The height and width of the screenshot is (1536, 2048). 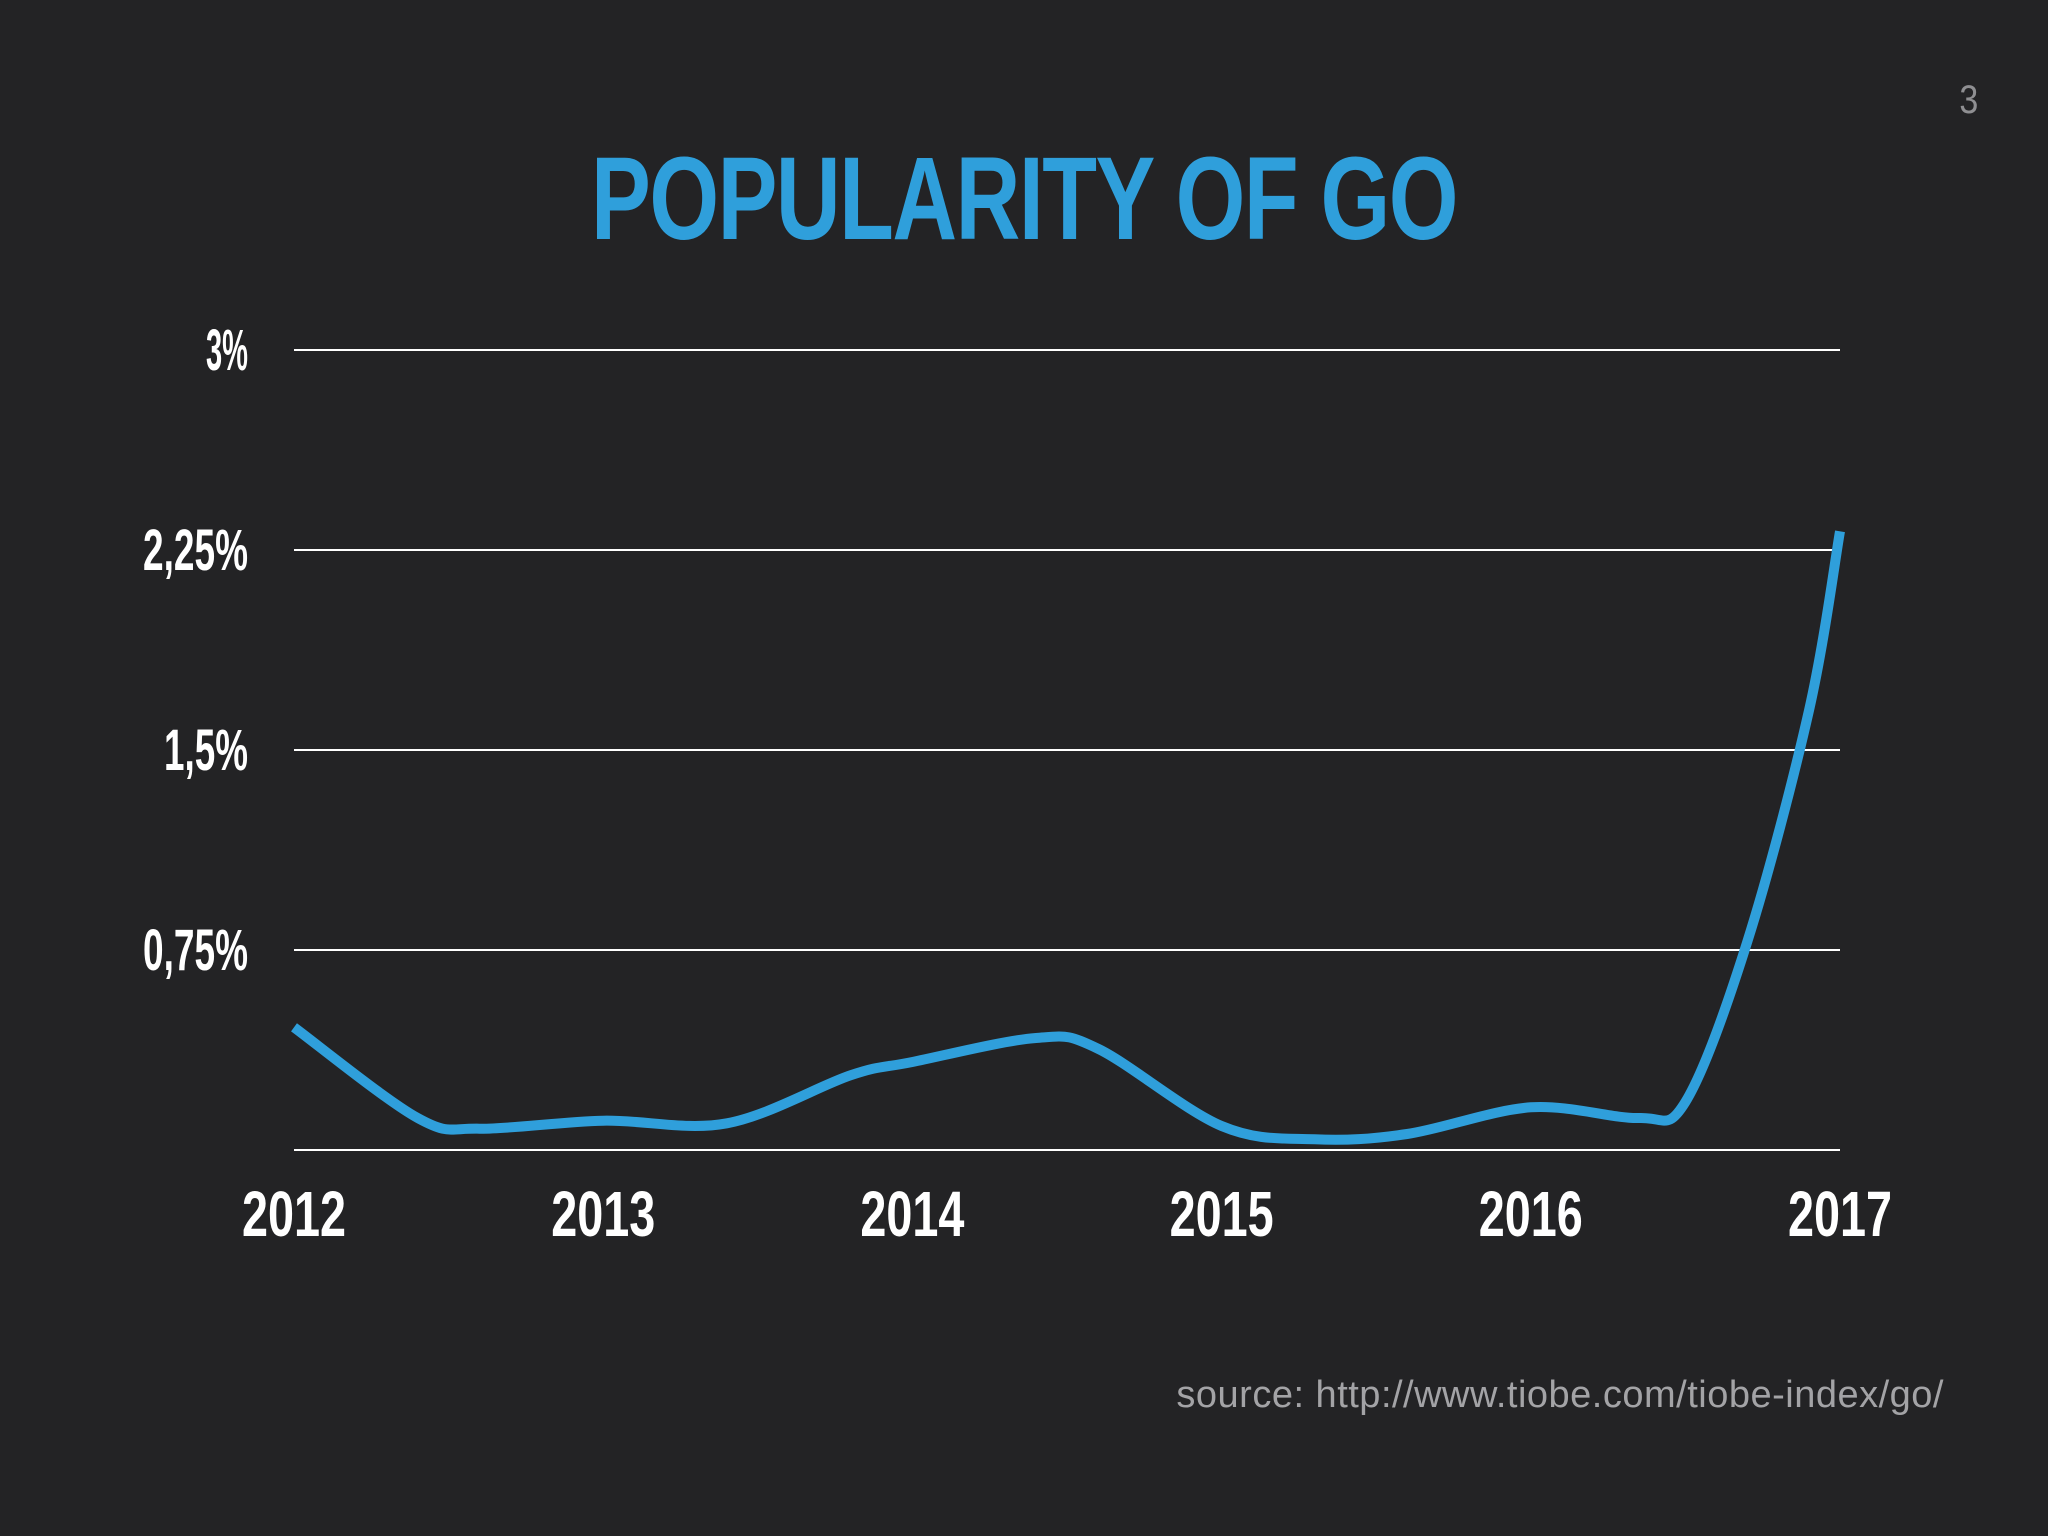 I want to click on x-tick-label: 2015, so click(x=1222, y=1214).